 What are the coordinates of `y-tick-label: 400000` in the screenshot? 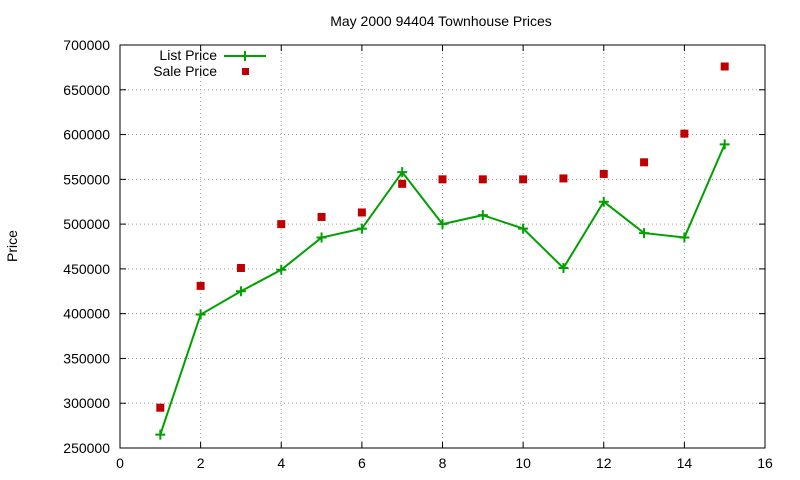 It's located at (86, 314).